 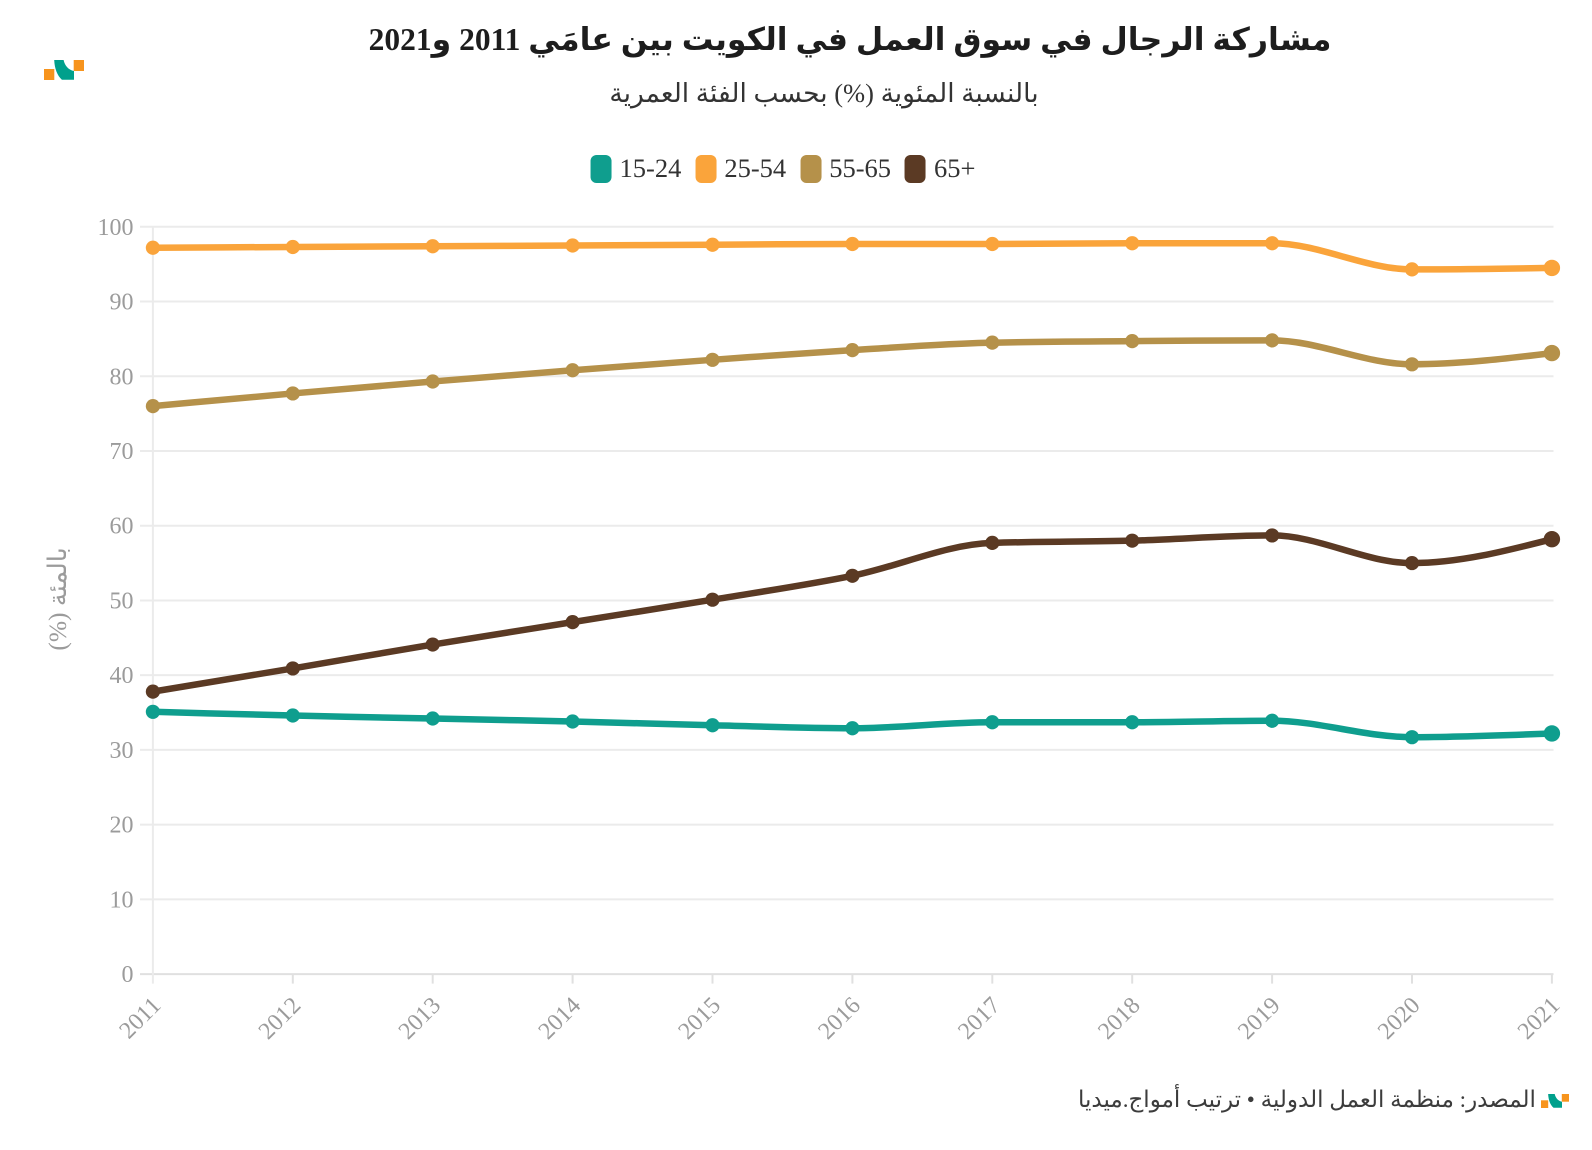 What do you see at coordinates (122, 751) in the screenshot?
I see `y-tick-label: 30` at bounding box center [122, 751].